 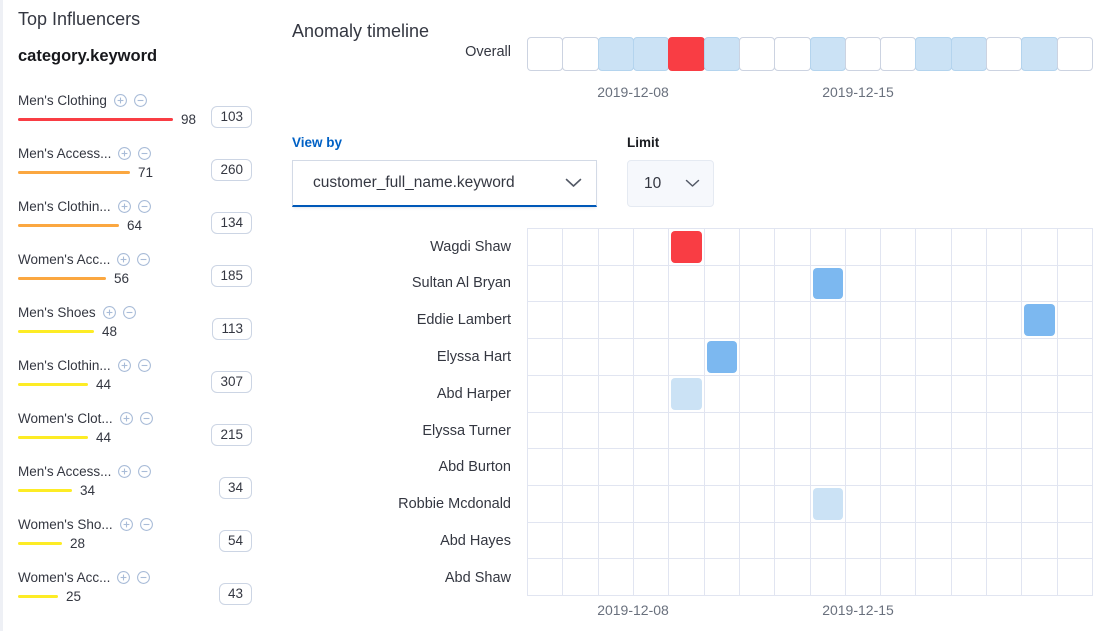 I want to click on influencer-label: Men's Clothing, so click(x=62, y=100).